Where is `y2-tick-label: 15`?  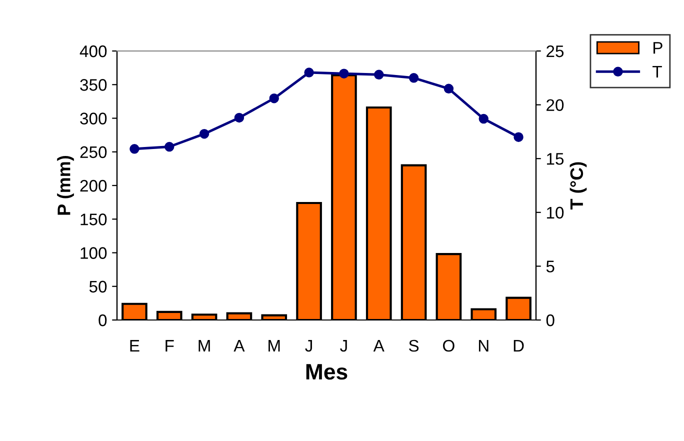 y2-tick-label: 15 is located at coordinates (555, 159).